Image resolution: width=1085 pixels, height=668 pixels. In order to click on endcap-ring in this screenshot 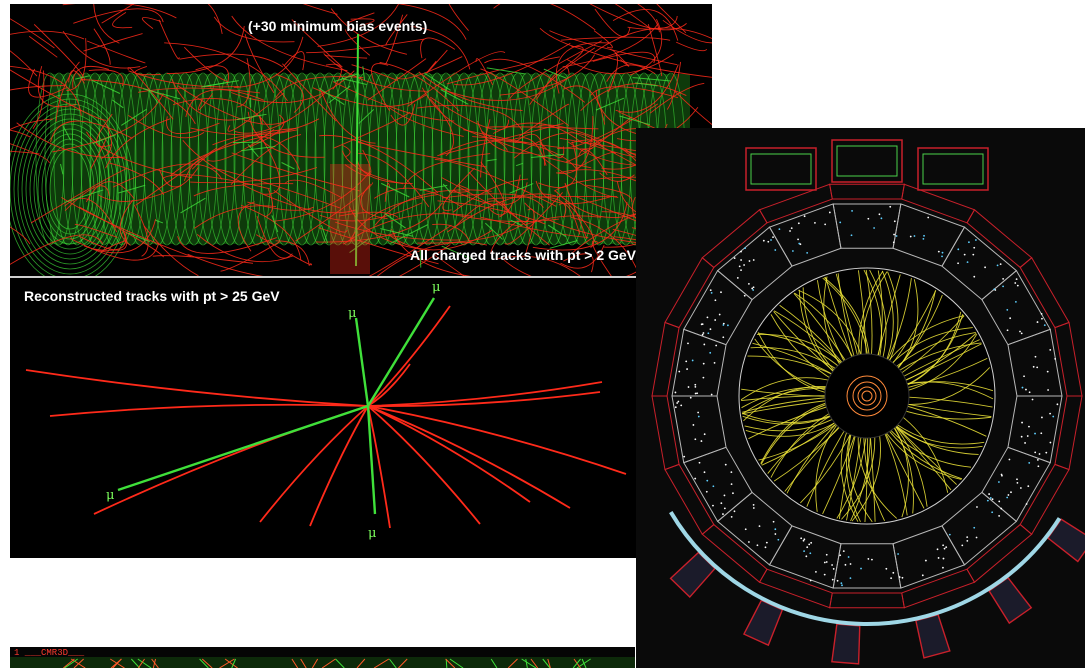, I will do `click(70, 189)`.